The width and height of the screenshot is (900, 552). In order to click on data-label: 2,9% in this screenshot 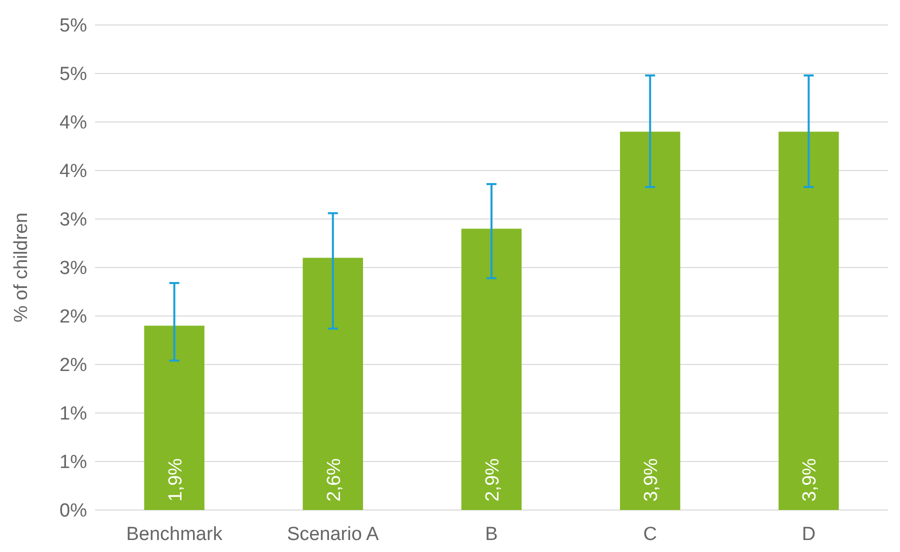, I will do `click(493, 480)`.